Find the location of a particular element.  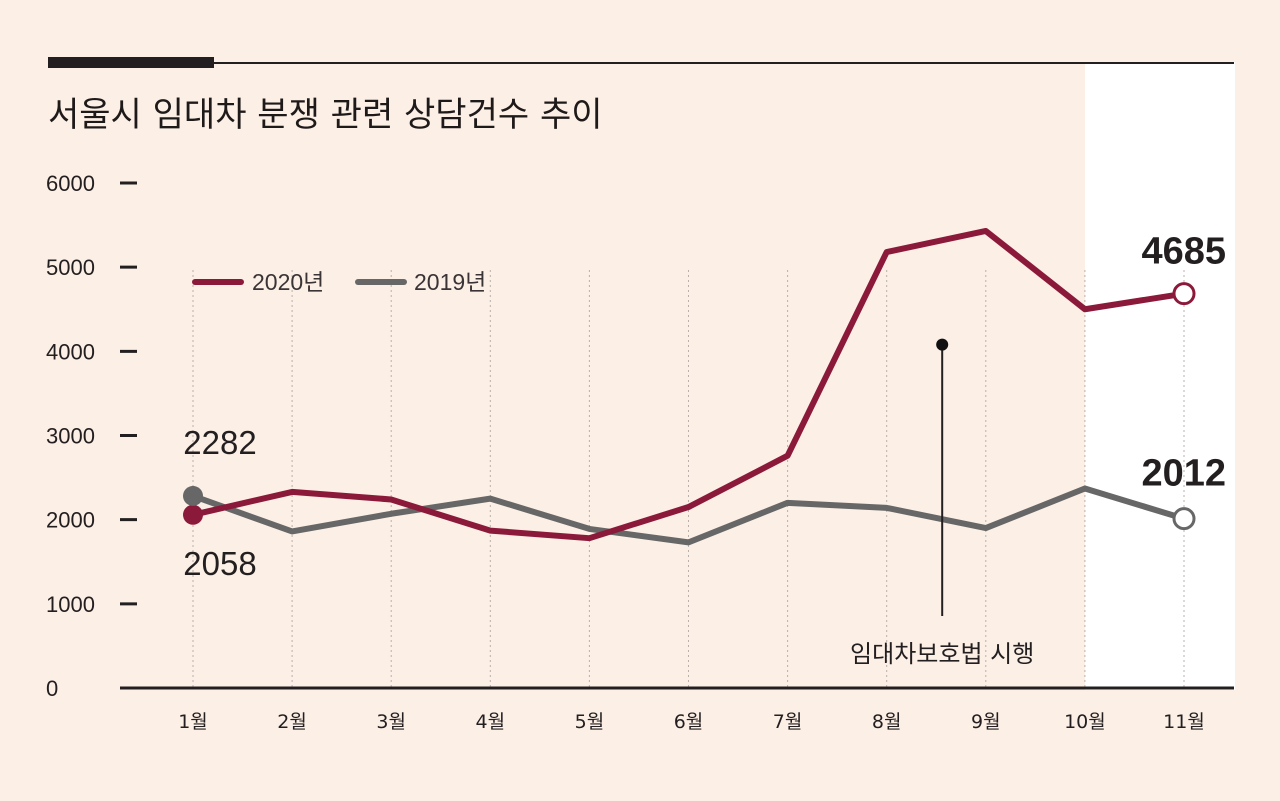

x-tick-label: 2월 is located at coordinates (292, 722).